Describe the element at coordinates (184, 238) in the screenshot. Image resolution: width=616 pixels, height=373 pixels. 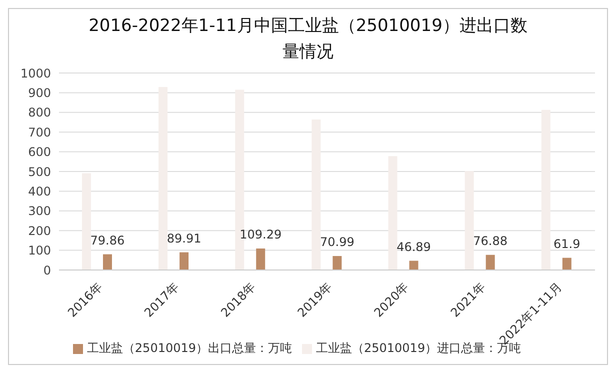
I see `data-label: 89.91` at that location.